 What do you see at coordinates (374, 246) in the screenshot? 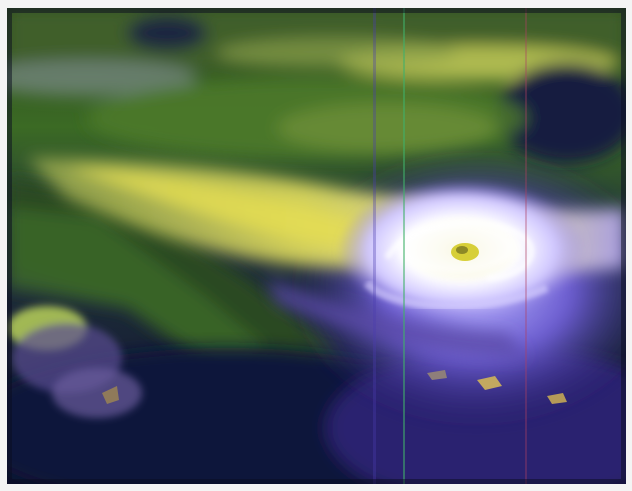
I see `scan-line-blue` at bounding box center [374, 246].